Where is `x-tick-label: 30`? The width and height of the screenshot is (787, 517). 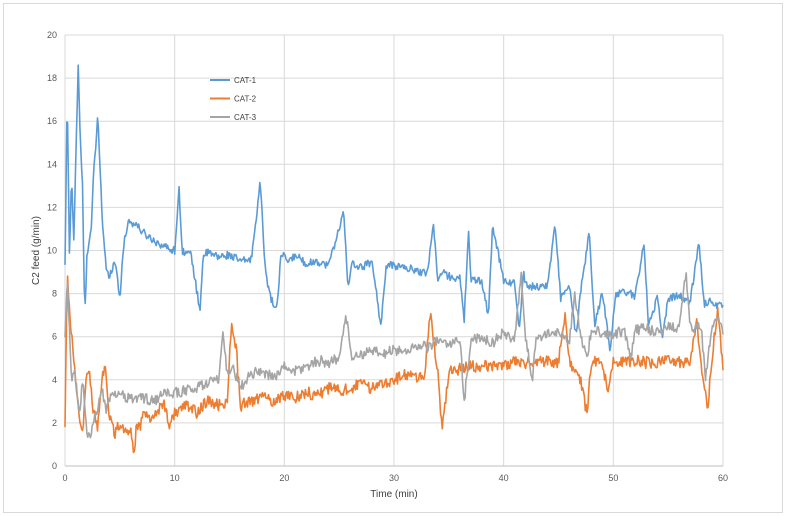 x-tick-label: 30 is located at coordinates (394, 478).